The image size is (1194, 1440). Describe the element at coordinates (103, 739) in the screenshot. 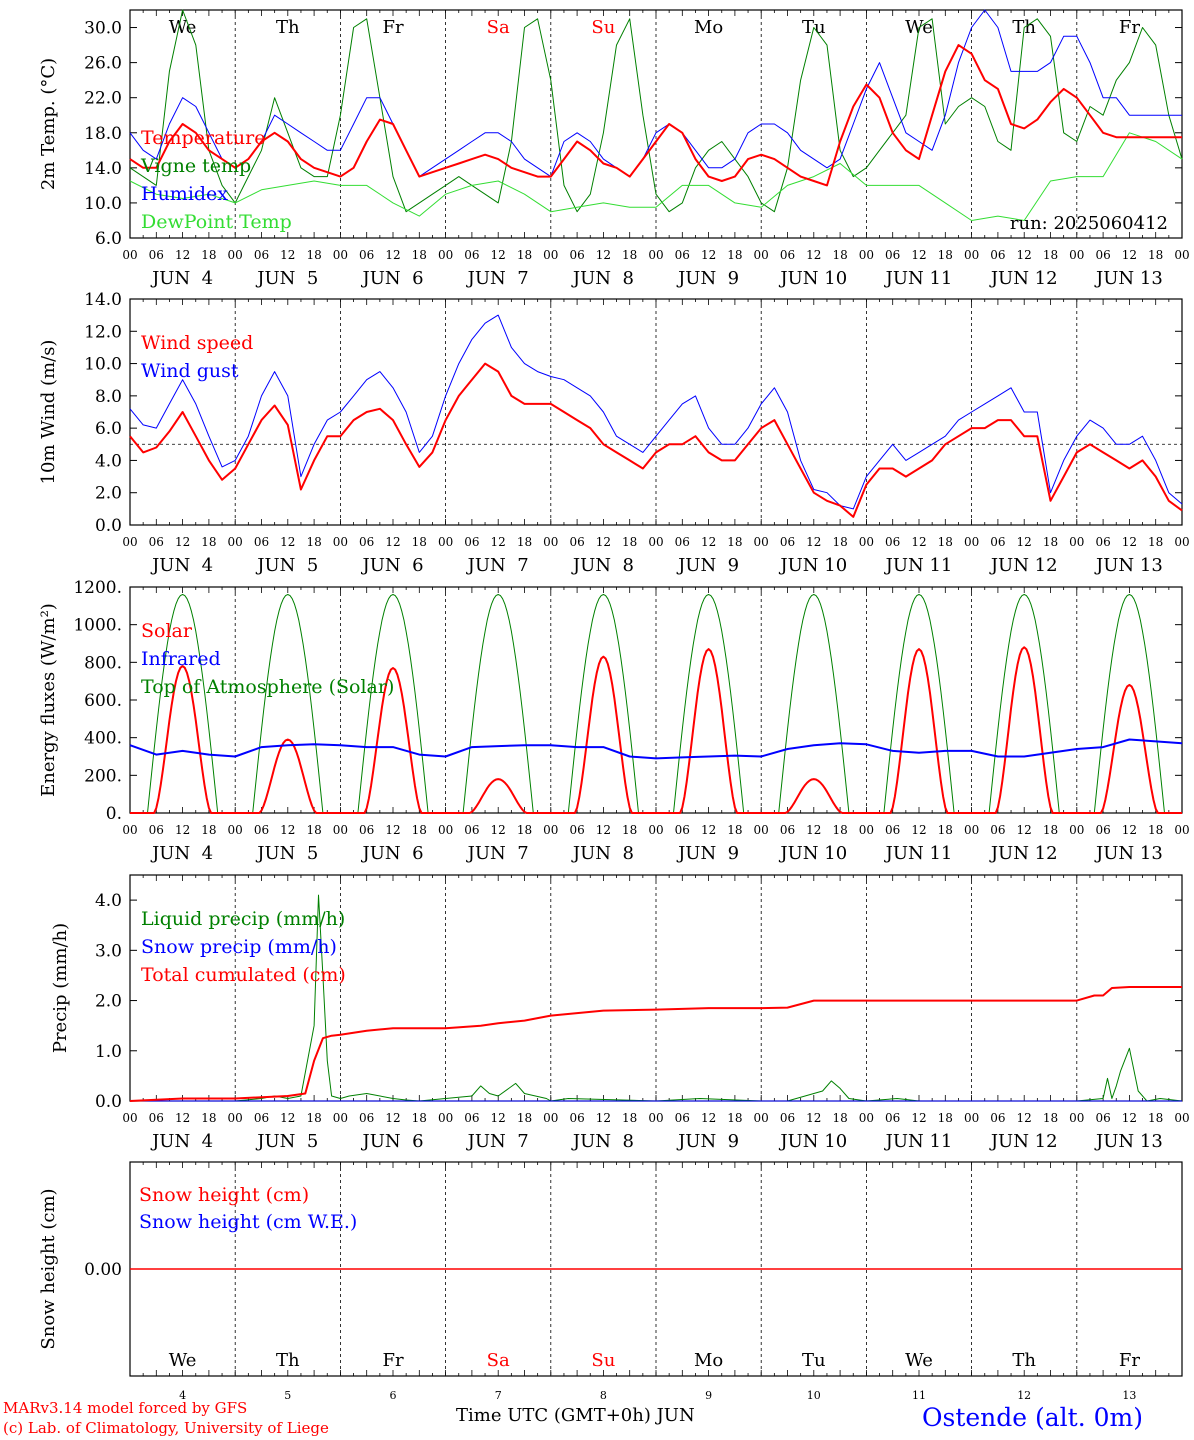

I see `energy-y-tick-label: 400.` at that location.